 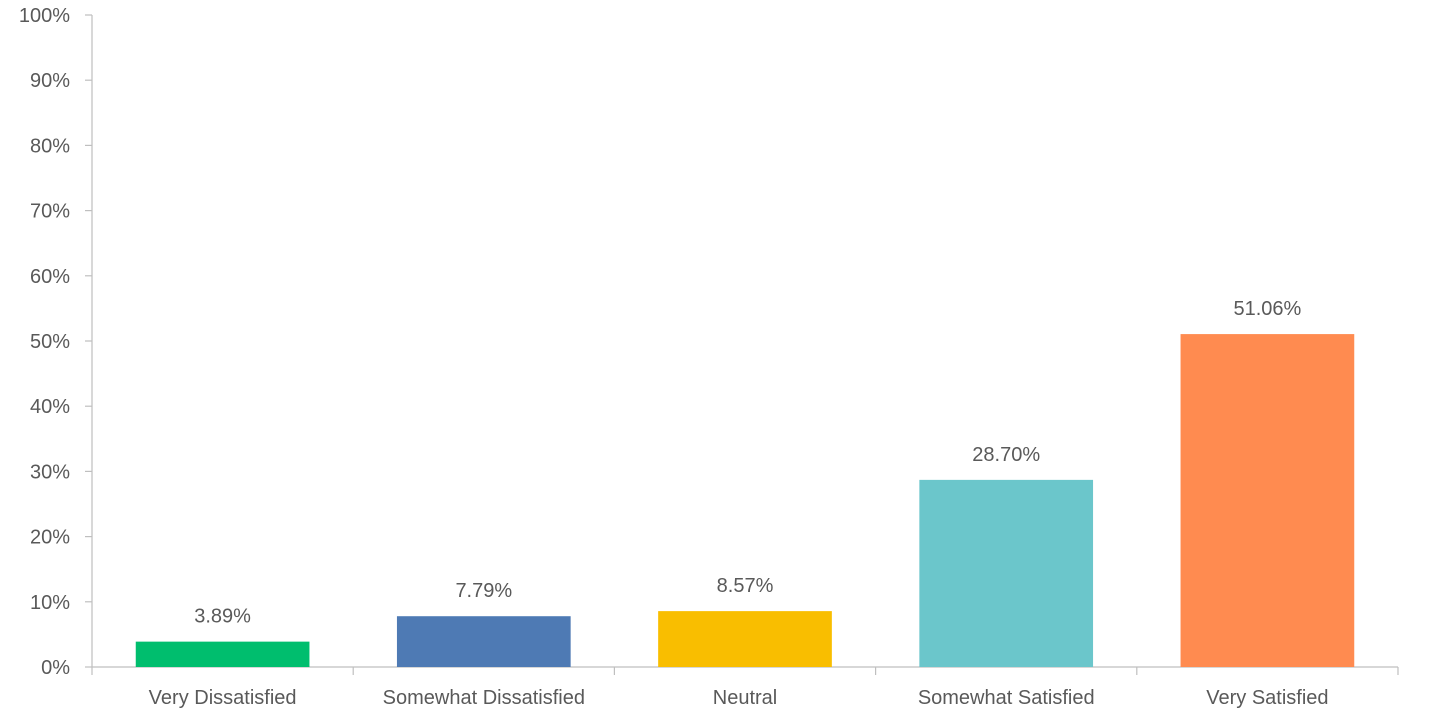 I want to click on x-category-label: Somewhat Dissatisfied, so click(x=484, y=698).